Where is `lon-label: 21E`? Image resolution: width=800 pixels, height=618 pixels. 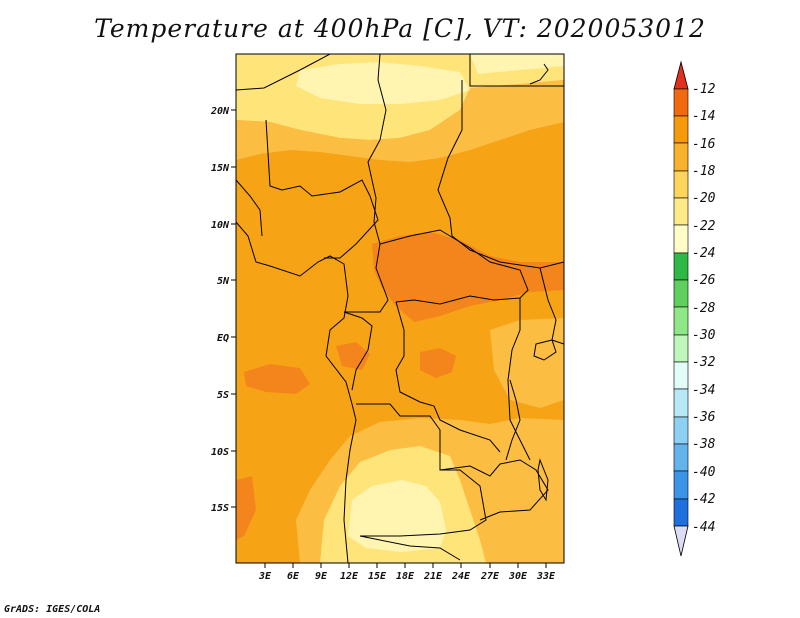 lon-label: 21E is located at coordinates (433, 576).